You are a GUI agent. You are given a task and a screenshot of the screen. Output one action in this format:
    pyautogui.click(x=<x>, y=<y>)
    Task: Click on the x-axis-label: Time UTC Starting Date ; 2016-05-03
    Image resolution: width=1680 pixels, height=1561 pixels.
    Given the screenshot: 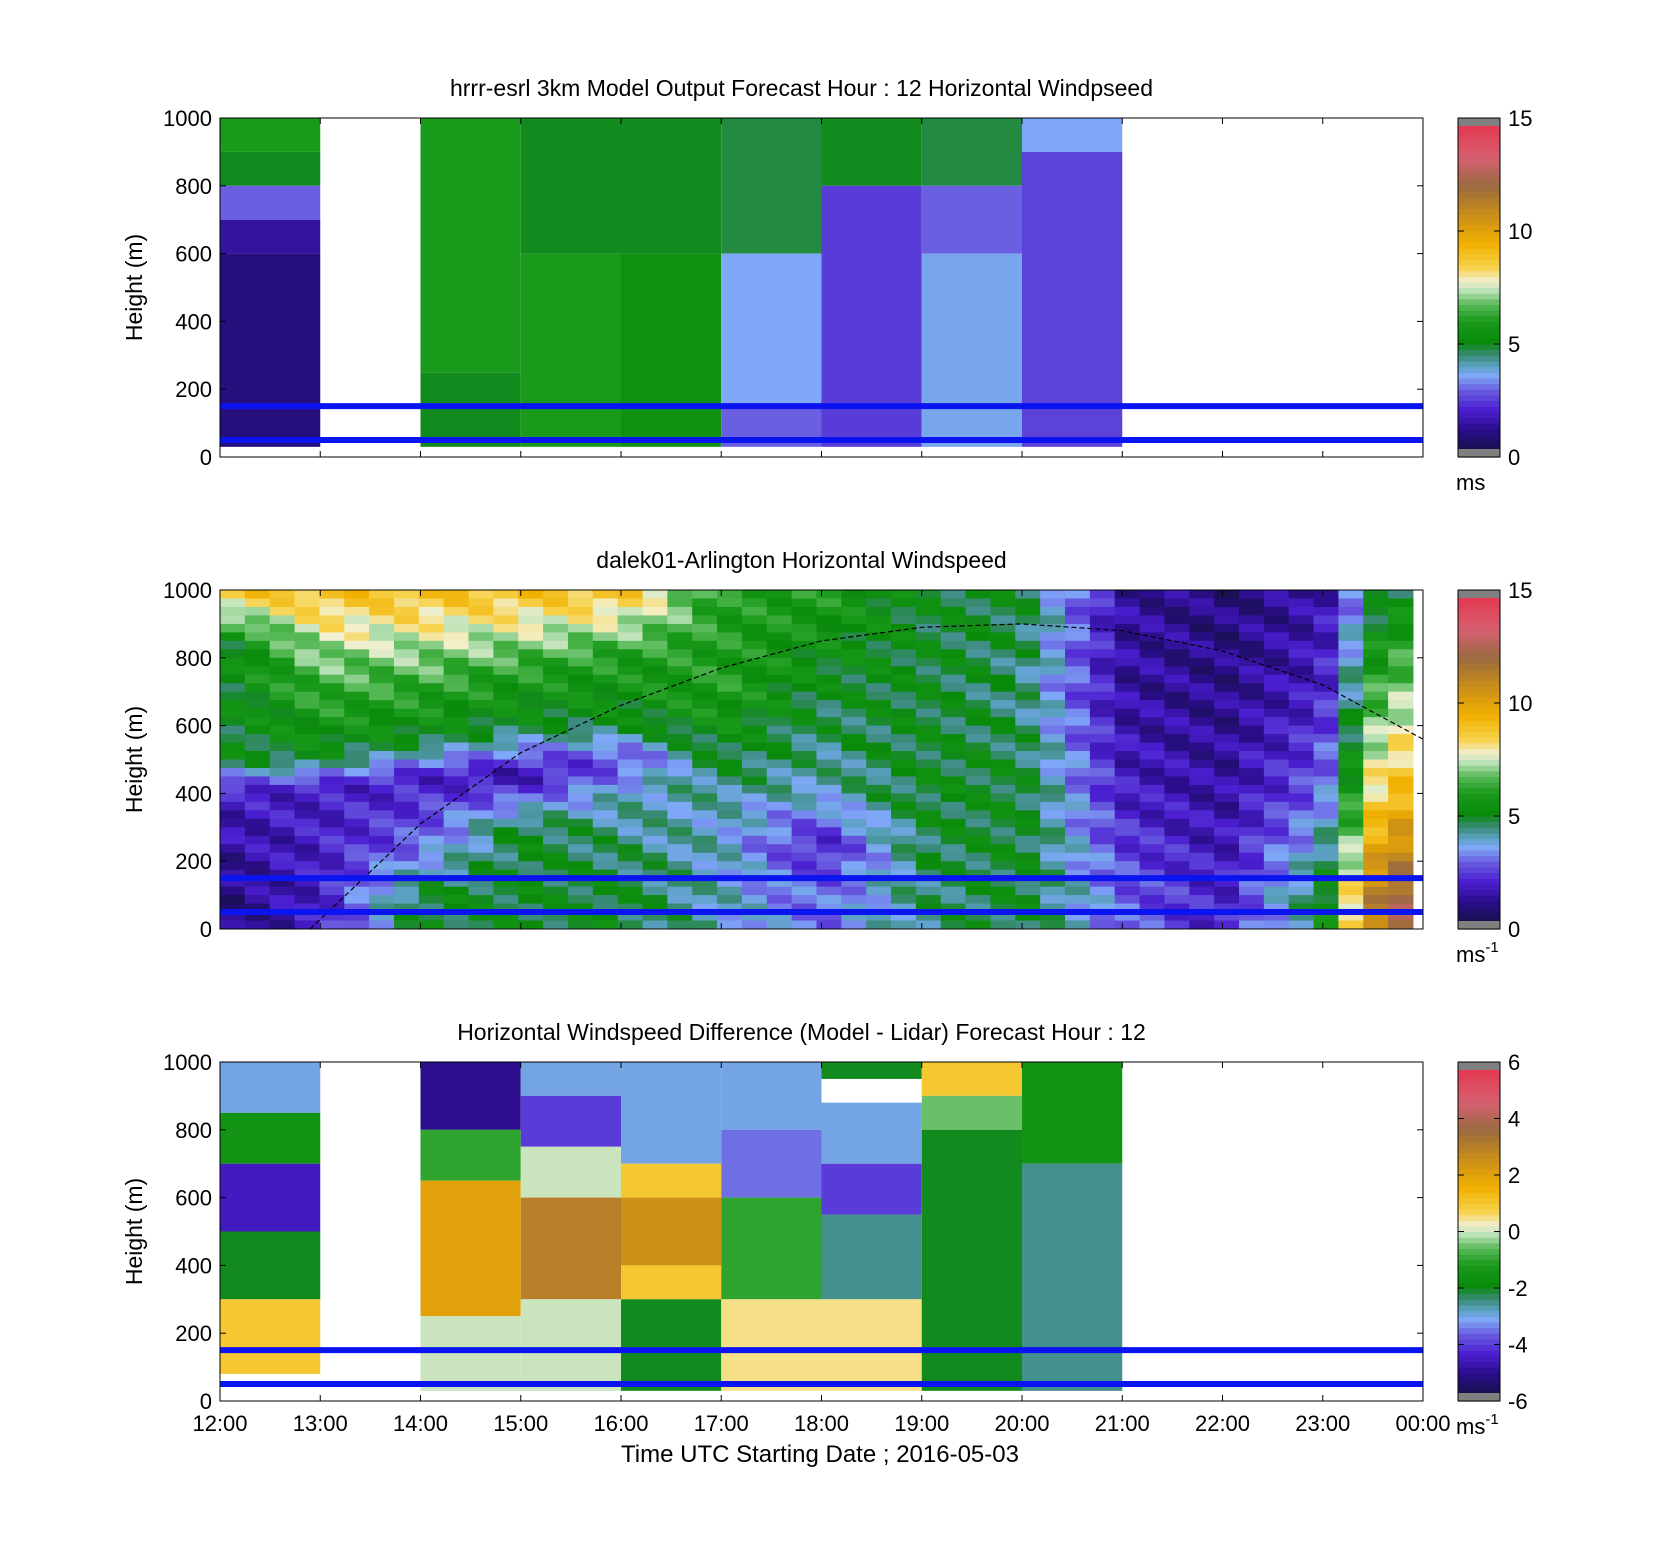 What is the action you would take?
    pyautogui.click(x=820, y=1454)
    